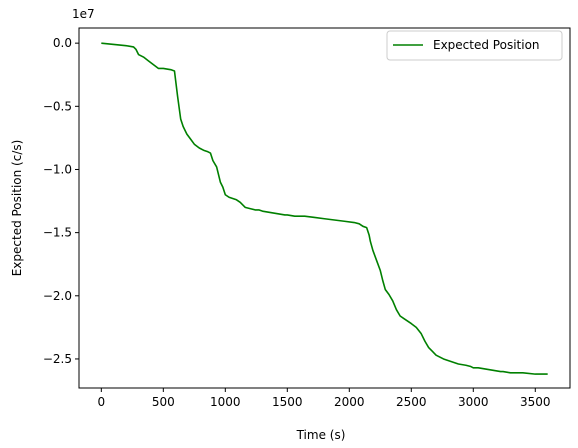 This screenshot has width=578, height=448. What do you see at coordinates (17, 208) in the screenshot?
I see `y-axis-title: Expected Position (c/s)` at bounding box center [17, 208].